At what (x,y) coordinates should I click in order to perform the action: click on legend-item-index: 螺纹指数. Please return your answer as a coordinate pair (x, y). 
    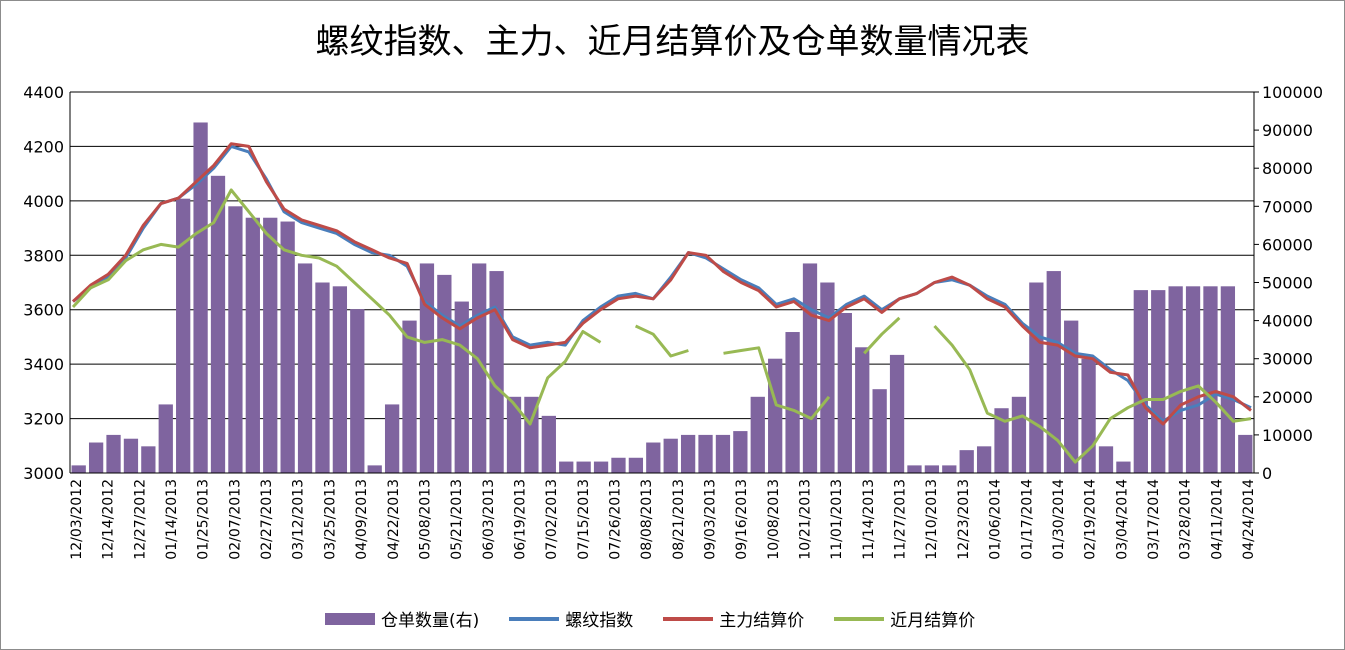
    Looking at the image, I should click on (571, 618).